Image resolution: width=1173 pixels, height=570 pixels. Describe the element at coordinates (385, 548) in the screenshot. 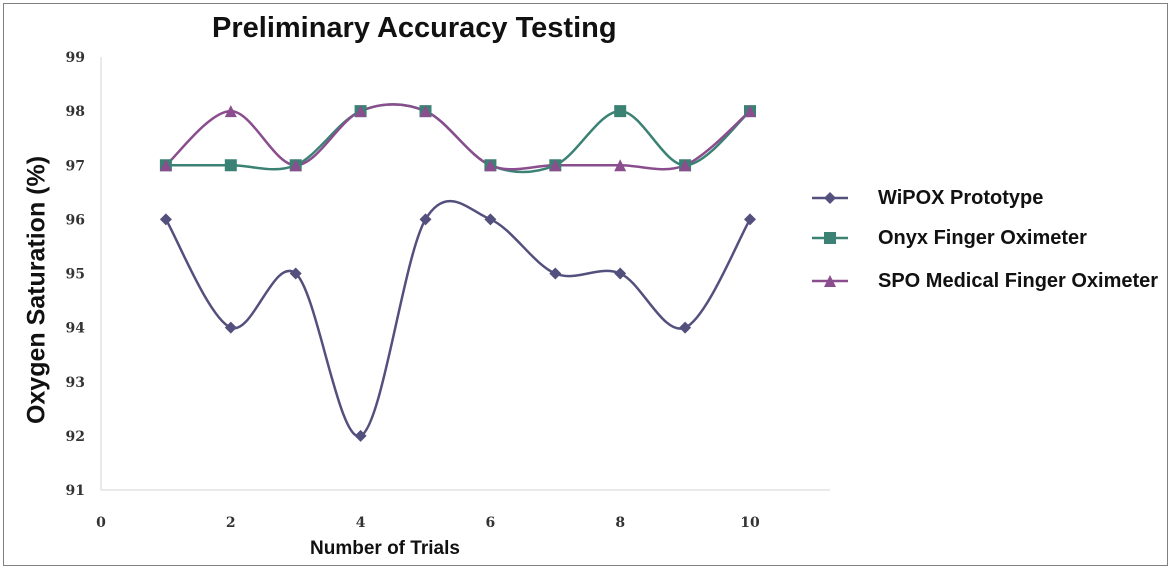

I see `x-axis-label: Number of Trials` at that location.